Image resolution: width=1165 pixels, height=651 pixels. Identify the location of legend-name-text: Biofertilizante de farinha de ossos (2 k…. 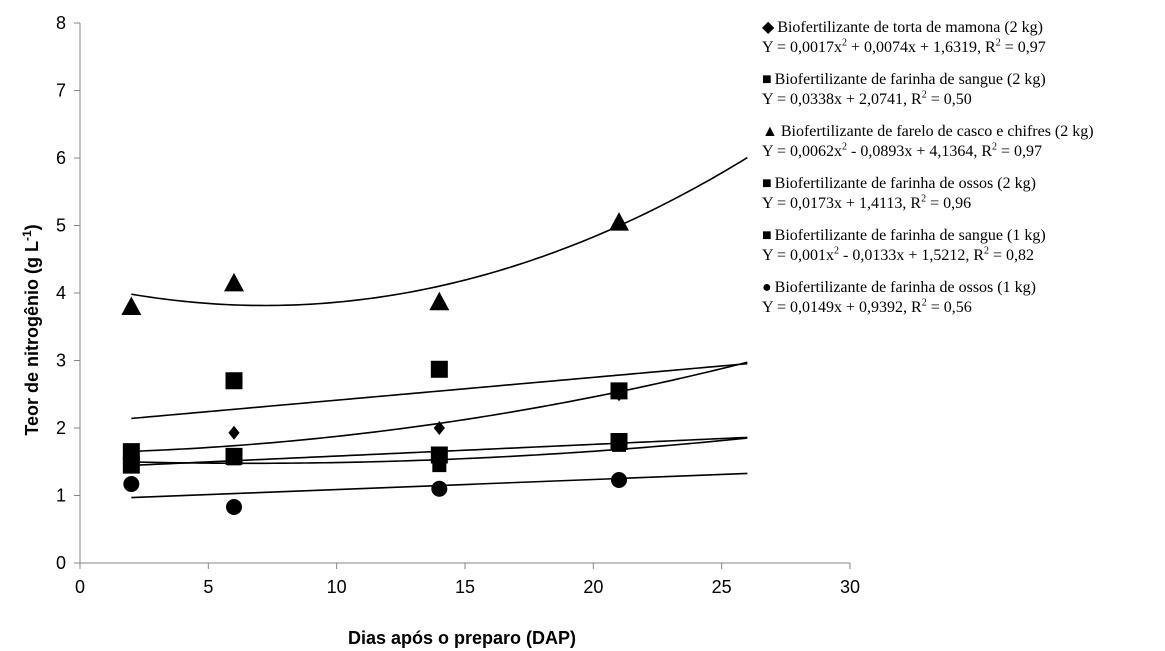
(905, 183).